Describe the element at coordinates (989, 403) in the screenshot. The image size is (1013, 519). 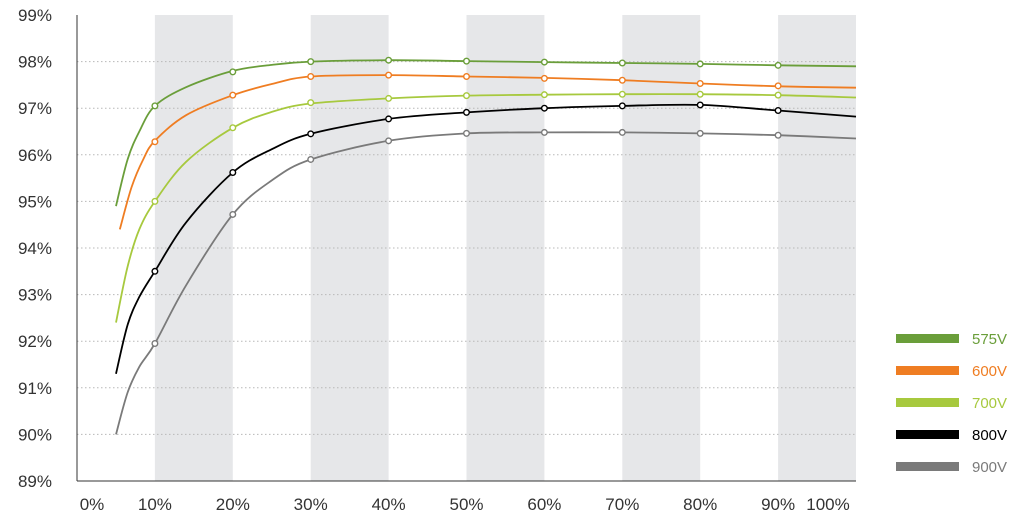
I see `legend-label-700v: 700V` at that location.